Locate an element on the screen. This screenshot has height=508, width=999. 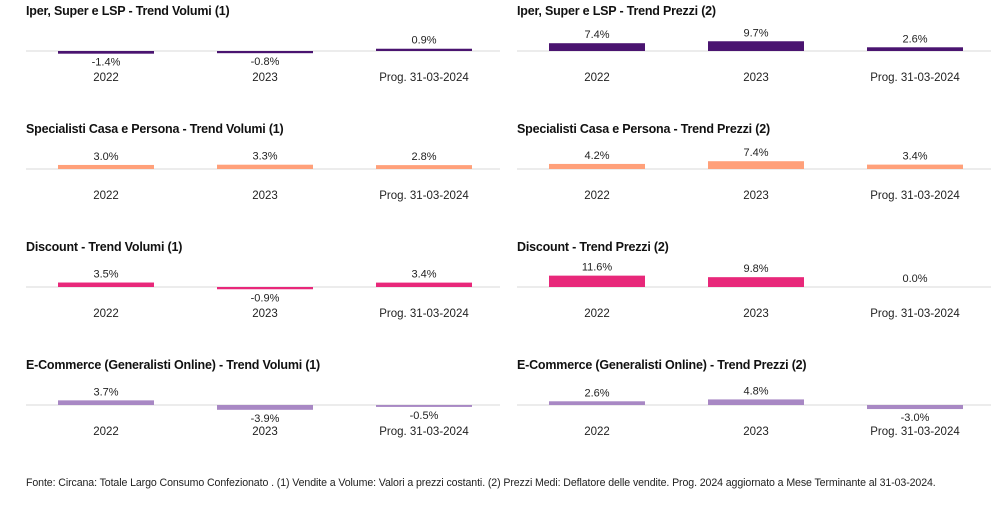
data-label: 11.6% is located at coordinates (597, 268).